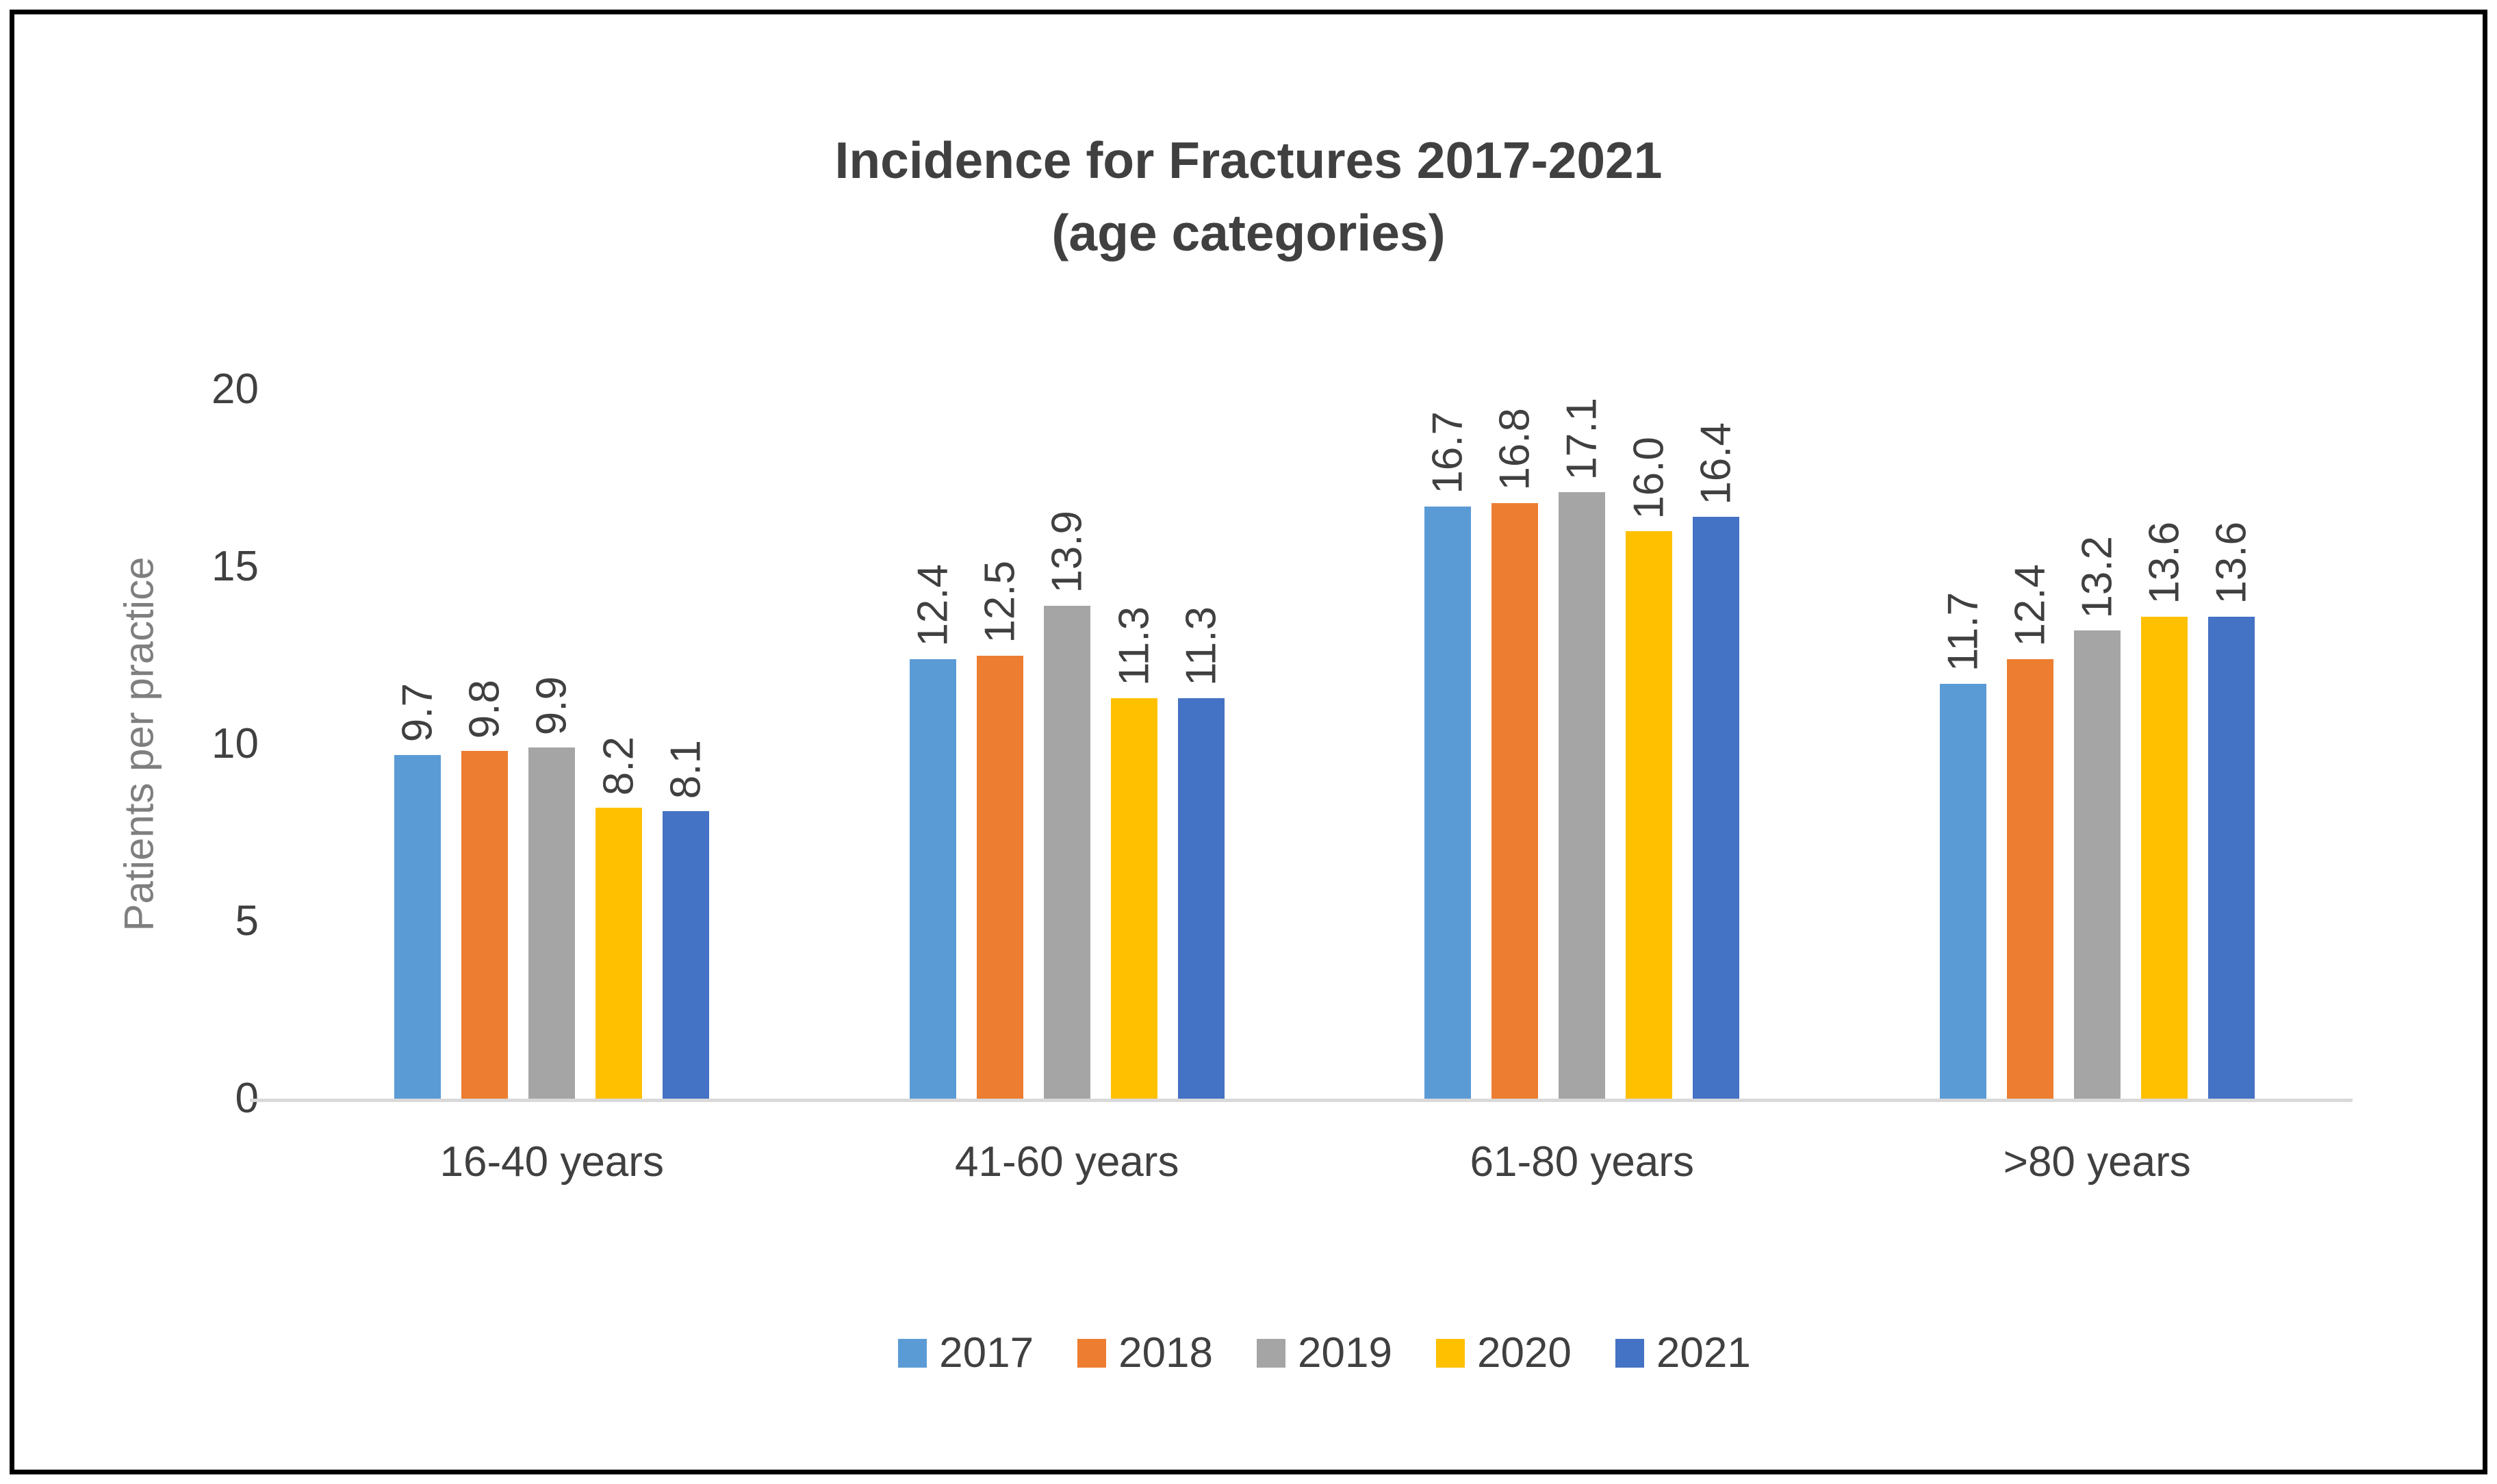 Image resolution: width=2497 pixels, height=1484 pixels. Describe the element at coordinates (417, 713) in the screenshot. I see `bar-value-label: 9.7` at that location.